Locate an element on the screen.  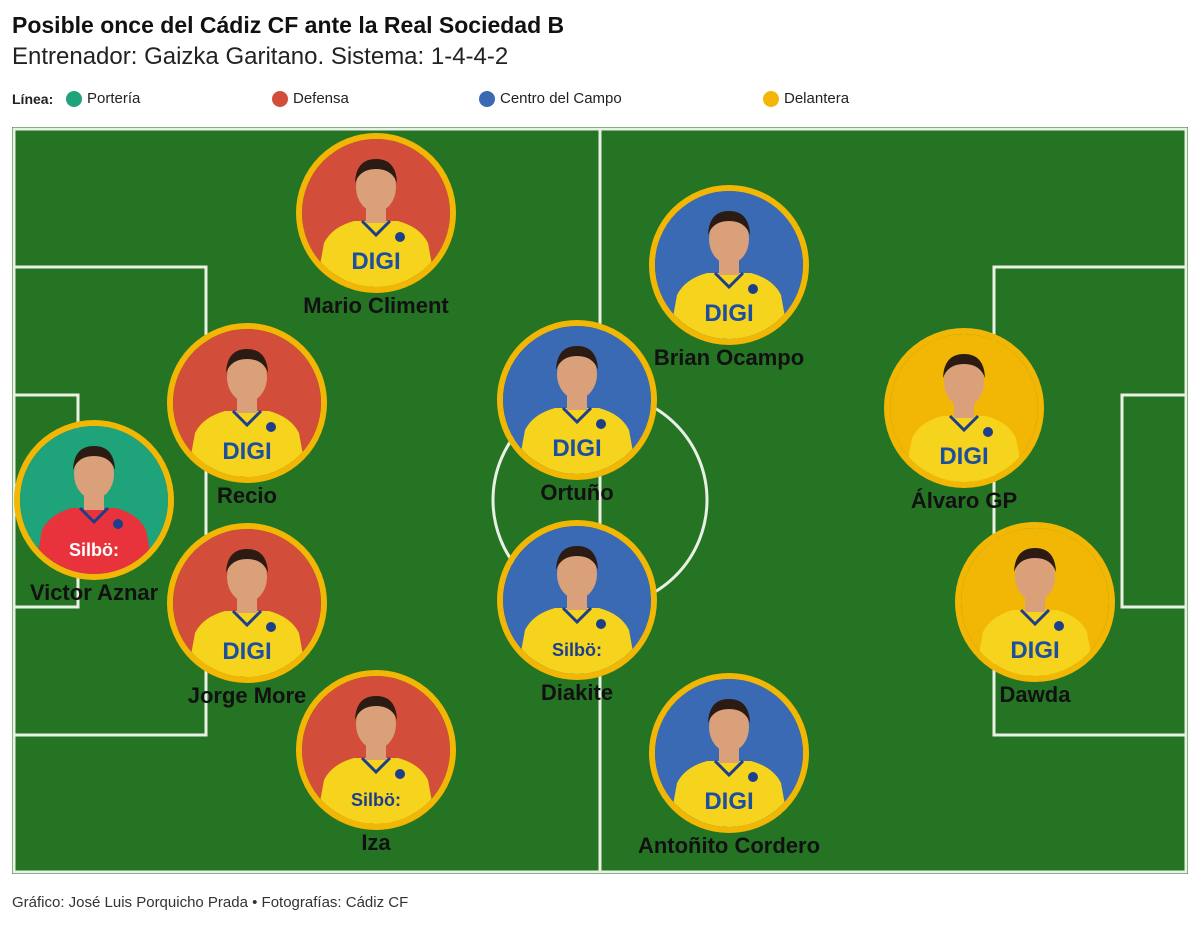
legend-label-porteria: Portería is located at coordinates (114, 98).